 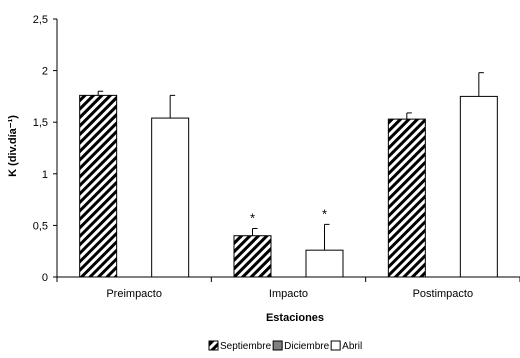 I want to click on y-tick-label: 0, so click(x=45, y=278).